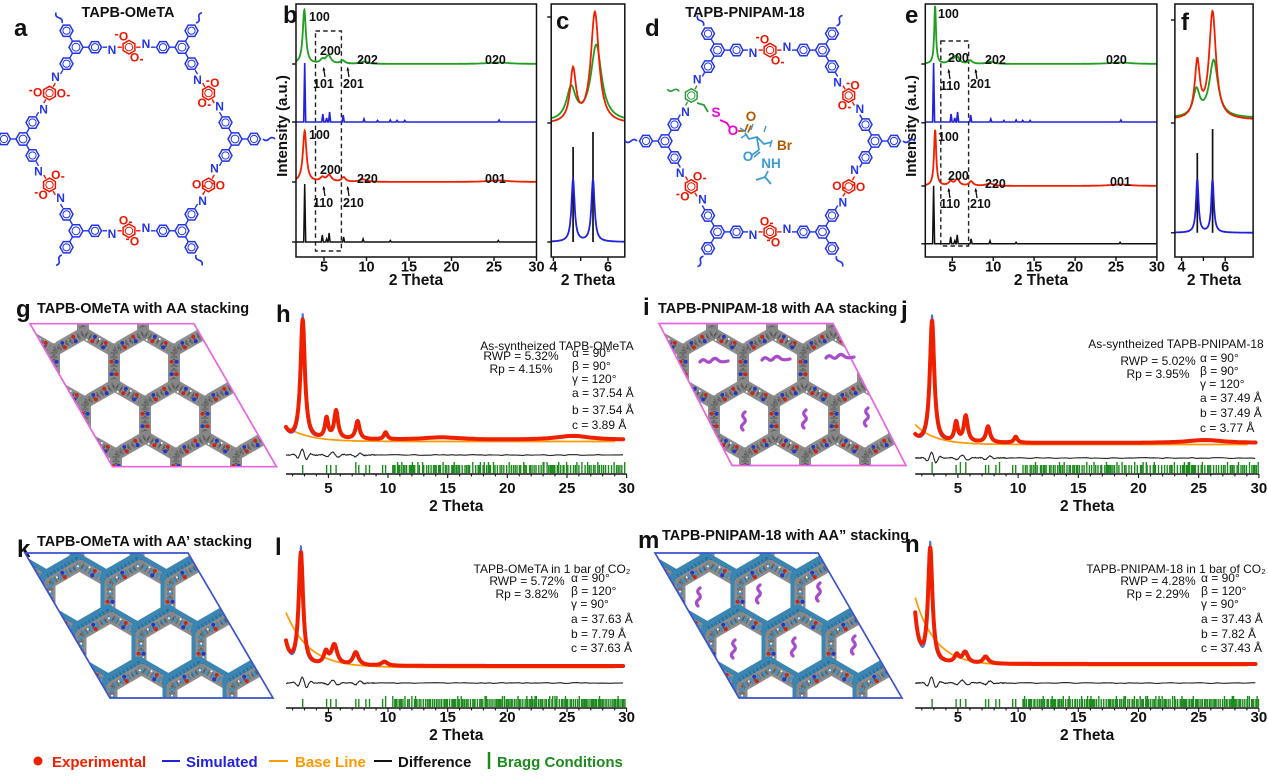  Describe the element at coordinates (771, 163) in the screenshot. I see `svg-text: NH` at that location.